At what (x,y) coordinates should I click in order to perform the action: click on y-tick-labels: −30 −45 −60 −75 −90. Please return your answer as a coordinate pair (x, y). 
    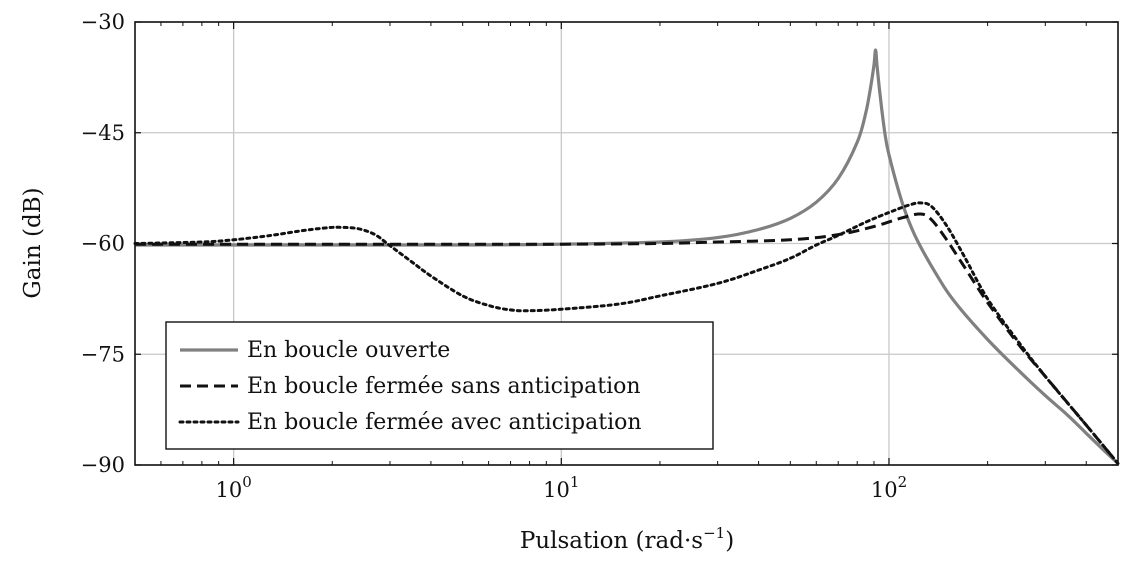
    Looking at the image, I should click on (103, 243).